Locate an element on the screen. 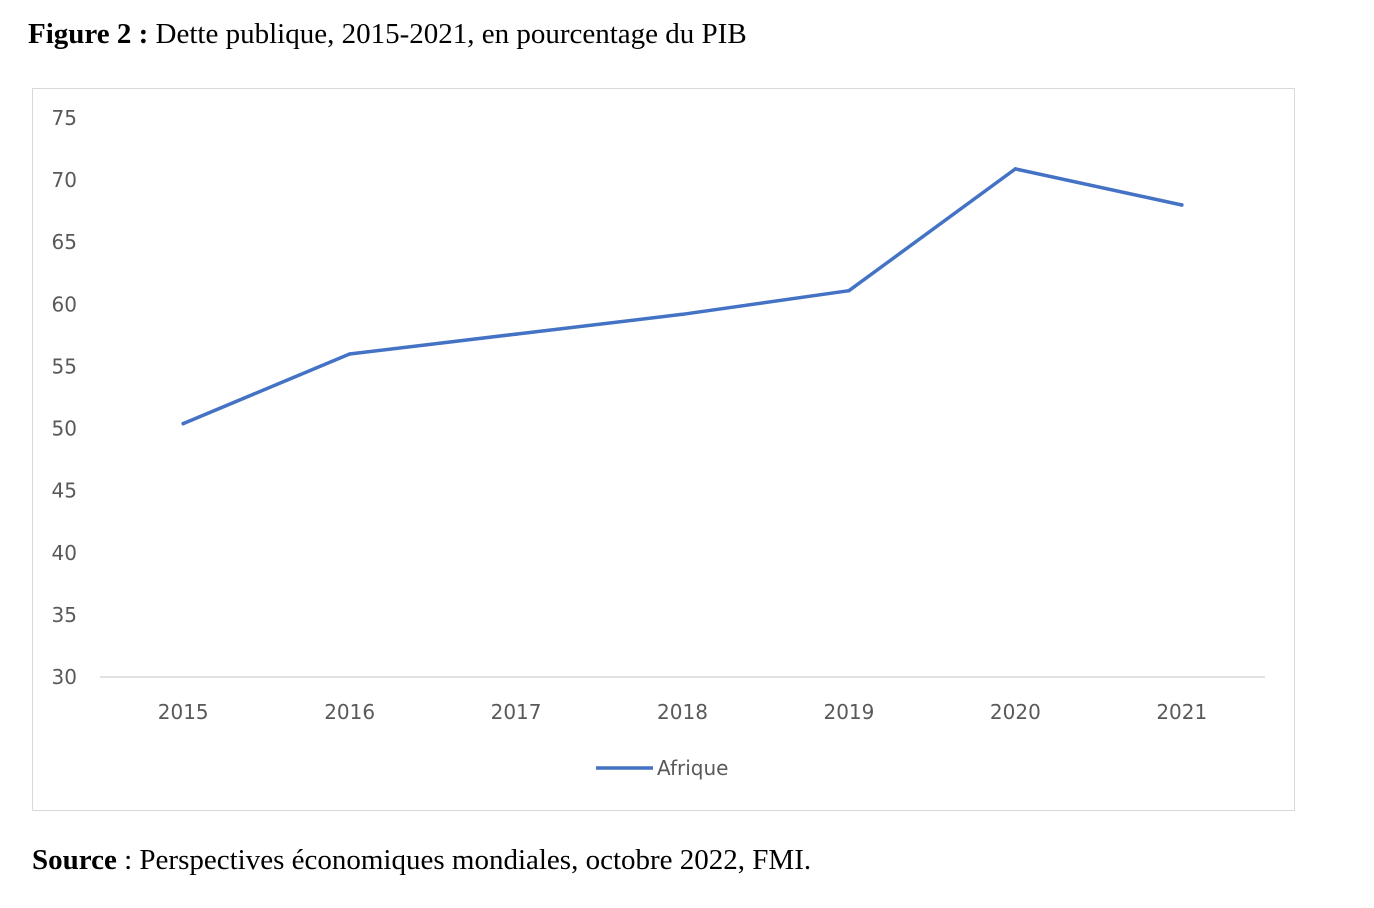 The height and width of the screenshot is (908, 1374). x-tick-label: 2018 is located at coordinates (682, 712).